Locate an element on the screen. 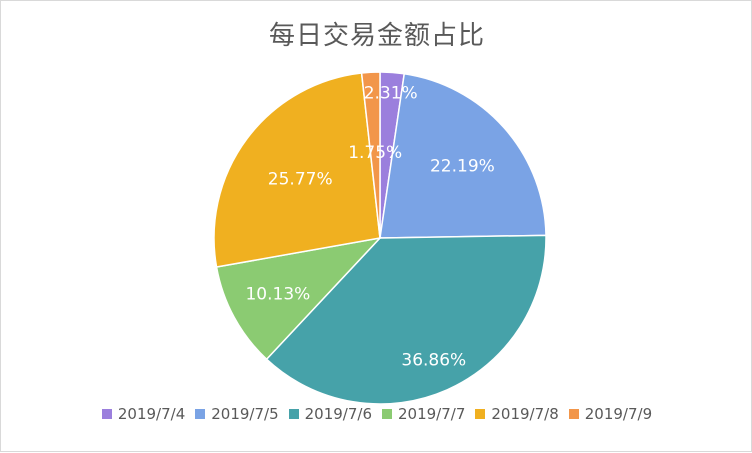 This screenshot has height=453, width=752. slice-data-label: 2.31% is located at coordinates (391, 93).